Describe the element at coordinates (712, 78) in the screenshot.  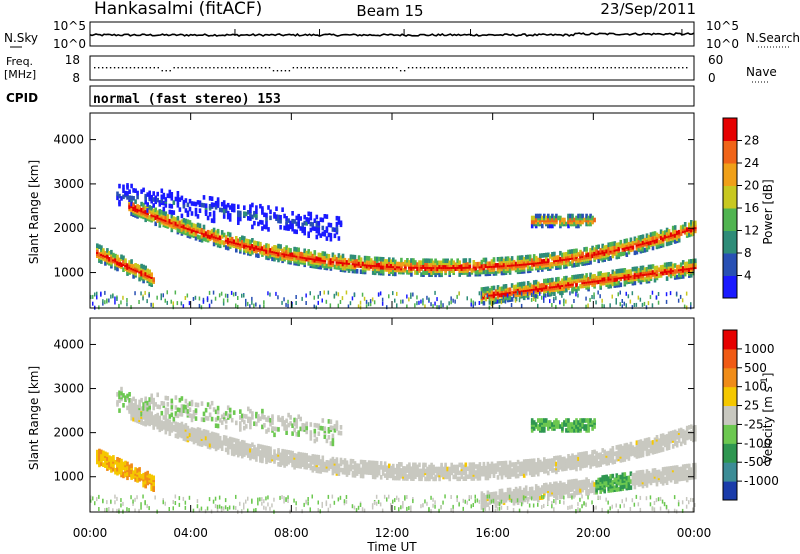
I see `nave-tick-bottom: 0` at that location.